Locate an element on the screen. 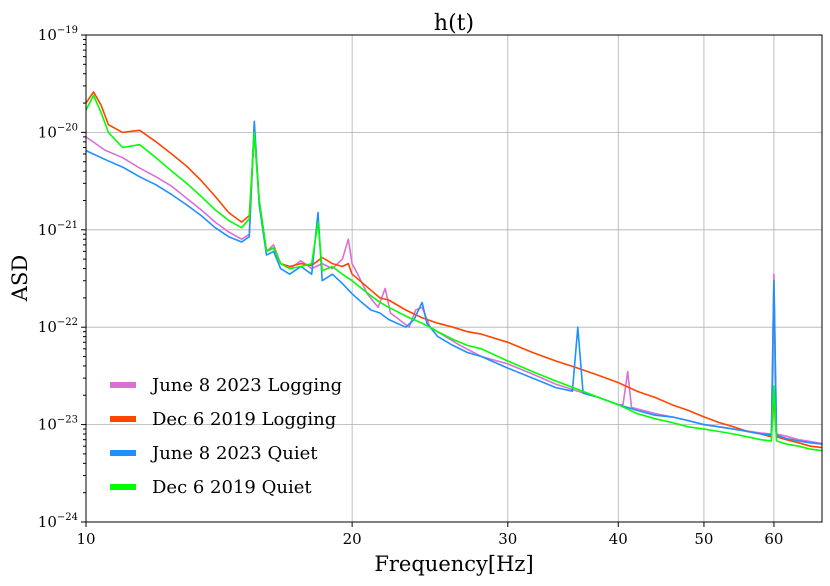 This screenshot has width=830, height=586. legend-label: Dec 6 2019 Quiet is located at coordinates (232, 487).